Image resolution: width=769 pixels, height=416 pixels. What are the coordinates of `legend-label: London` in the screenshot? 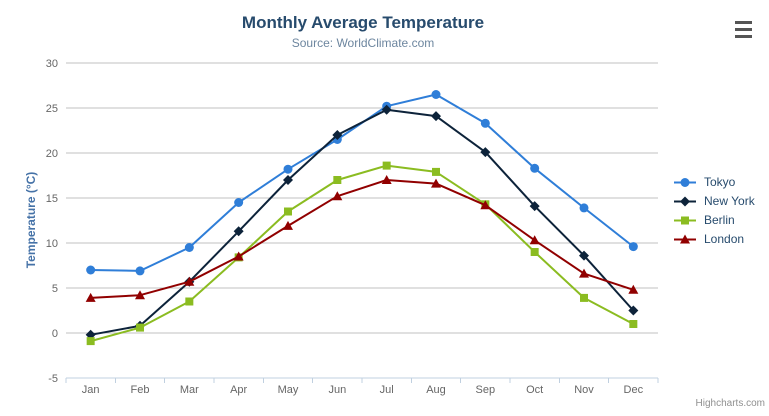 It's located at (724, 239).